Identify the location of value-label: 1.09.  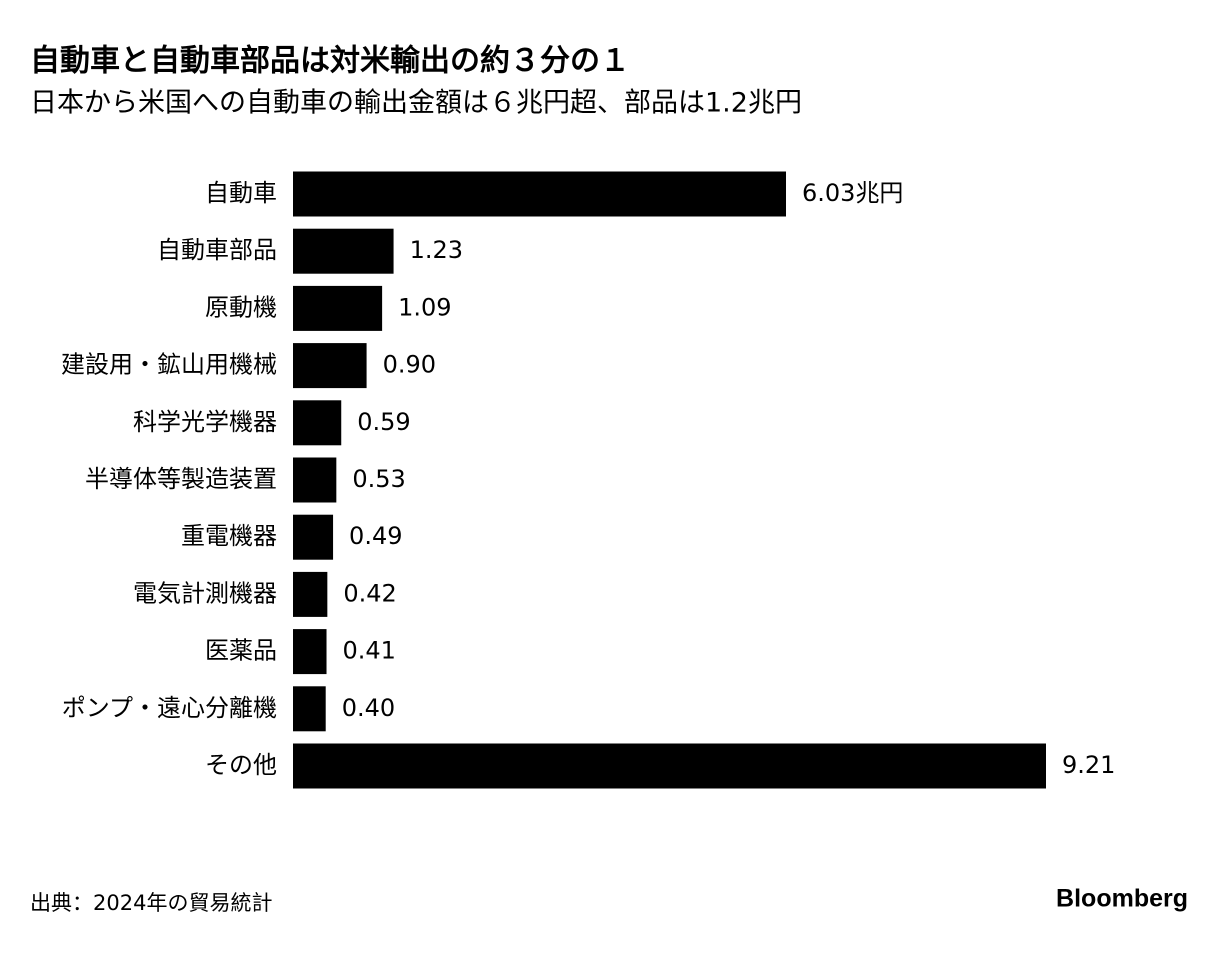
(424, 307).